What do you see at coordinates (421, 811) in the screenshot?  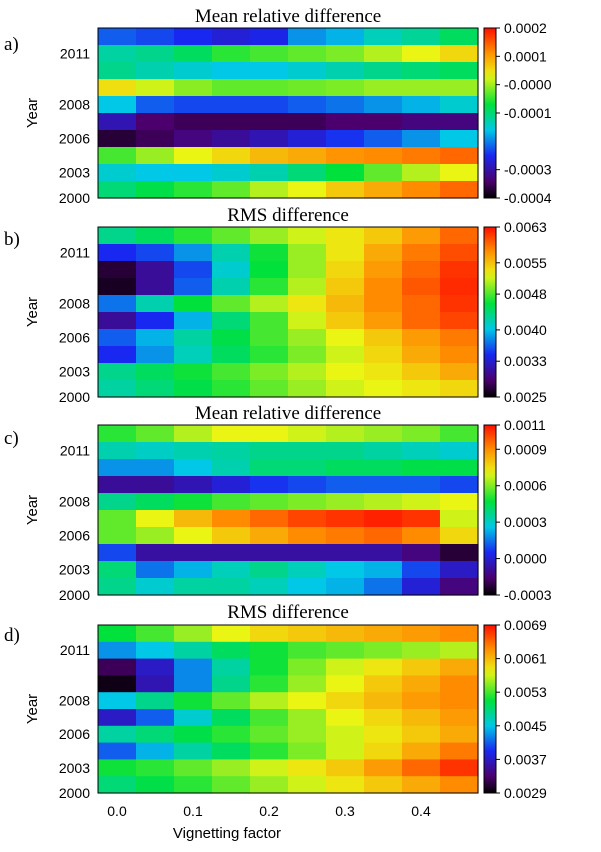 I see `x-tick-label: 0.4` at bounding box center [421, 811].